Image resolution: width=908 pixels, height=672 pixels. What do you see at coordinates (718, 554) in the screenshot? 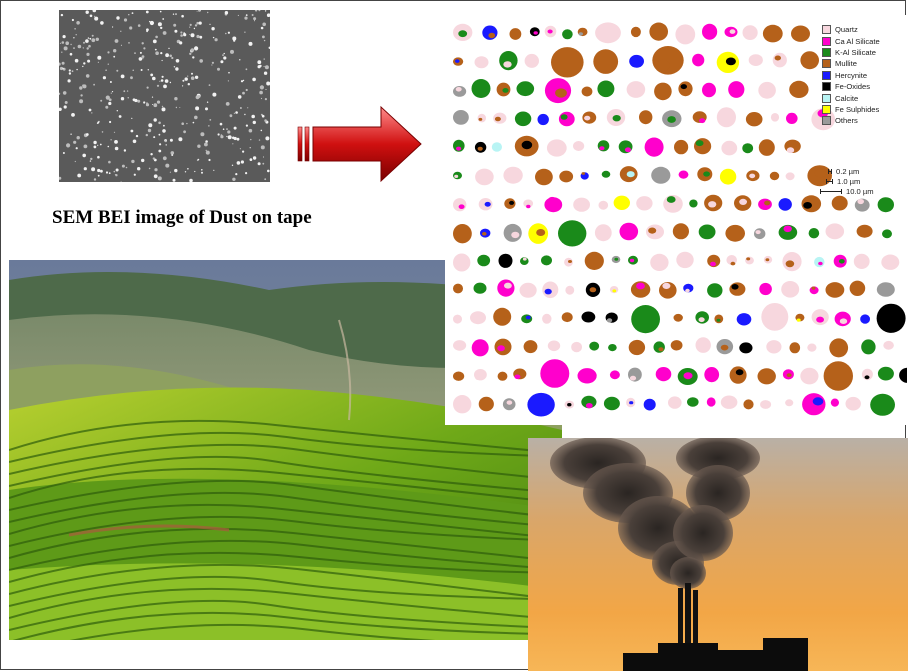
I see `smokestack-photo` at bounding box center [718, 554].